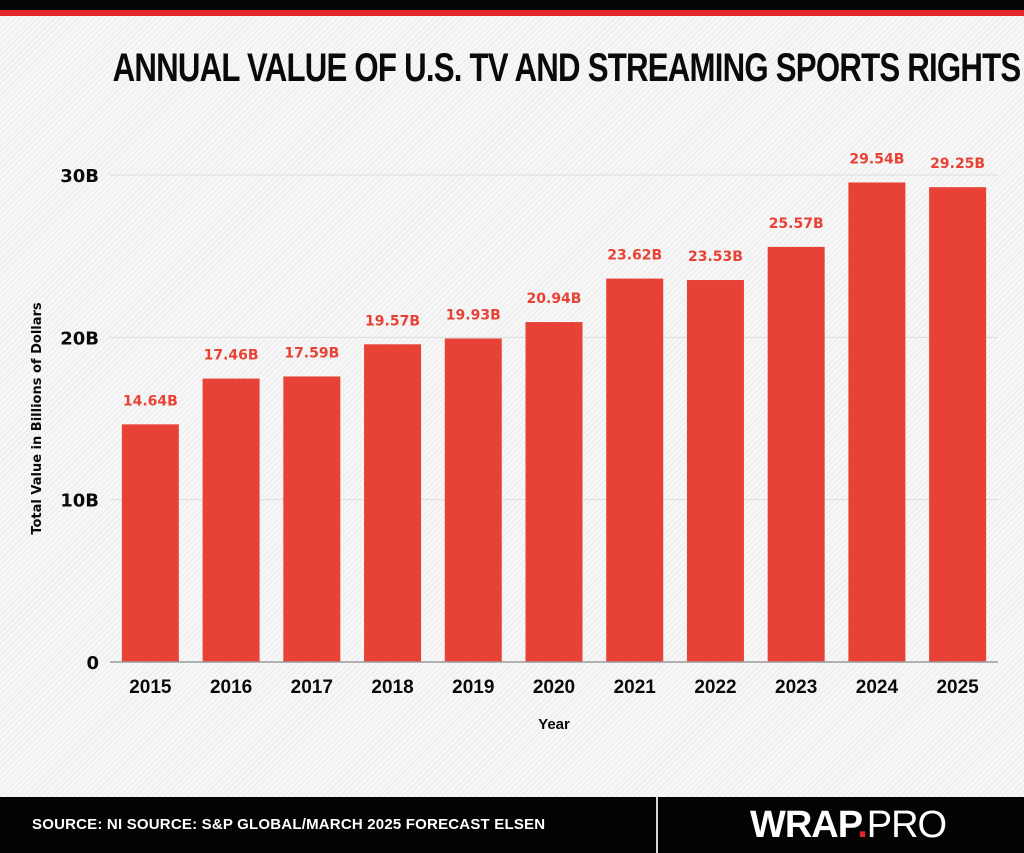 The height and width of the screenshot is (853, 1024). Describe the element at coordinates (231, 356) in the screenshot. I see `data-label: 17.46B` at that location.